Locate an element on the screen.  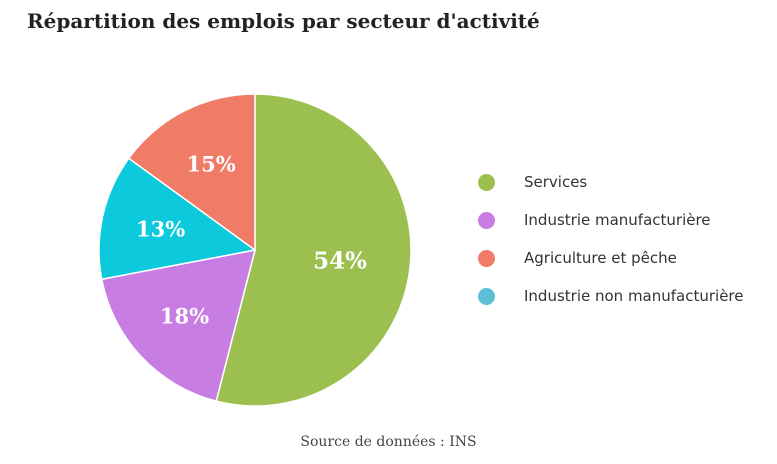
pie-label-agriculture-peche: 15% is located at coordinates (210, 163).